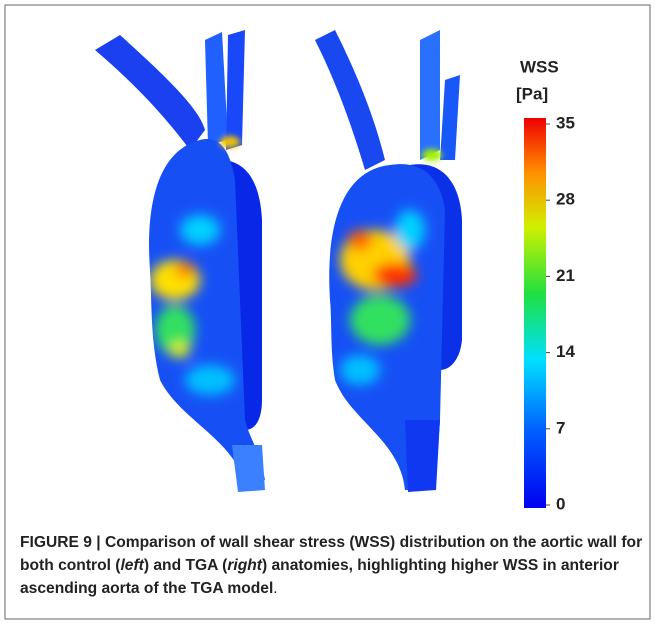 The image size is (655, 624). Describe the element at coordinates (560, 503) in the screenshot. I see `colorbar-tick-label: 0` at that location.